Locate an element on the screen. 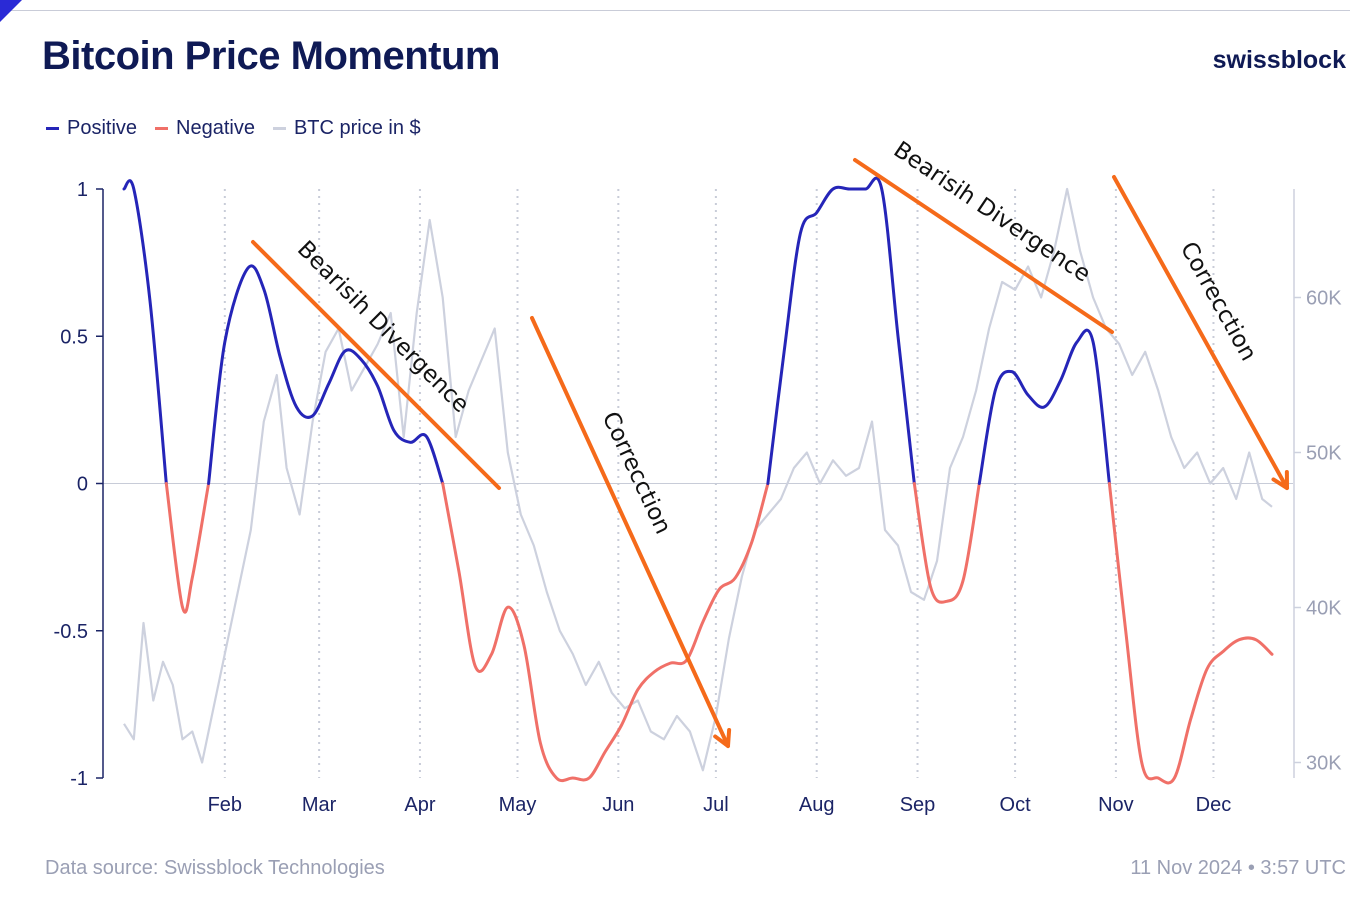 This screenshot has width=1350, height=900. x-tick-label-jul: Jul is located at coordinates (716, 805).